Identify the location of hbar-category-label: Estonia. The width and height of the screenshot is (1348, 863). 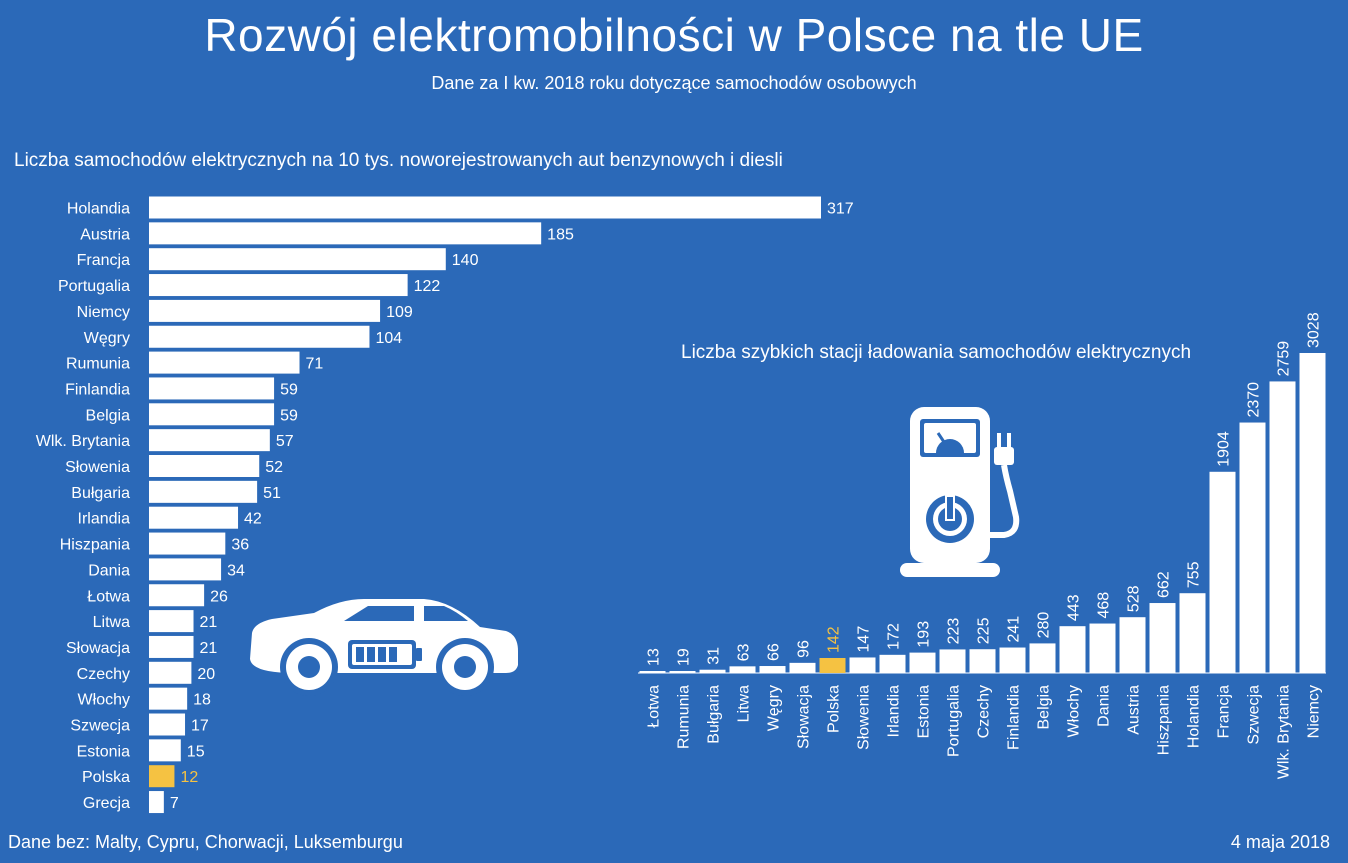
(103, 751).